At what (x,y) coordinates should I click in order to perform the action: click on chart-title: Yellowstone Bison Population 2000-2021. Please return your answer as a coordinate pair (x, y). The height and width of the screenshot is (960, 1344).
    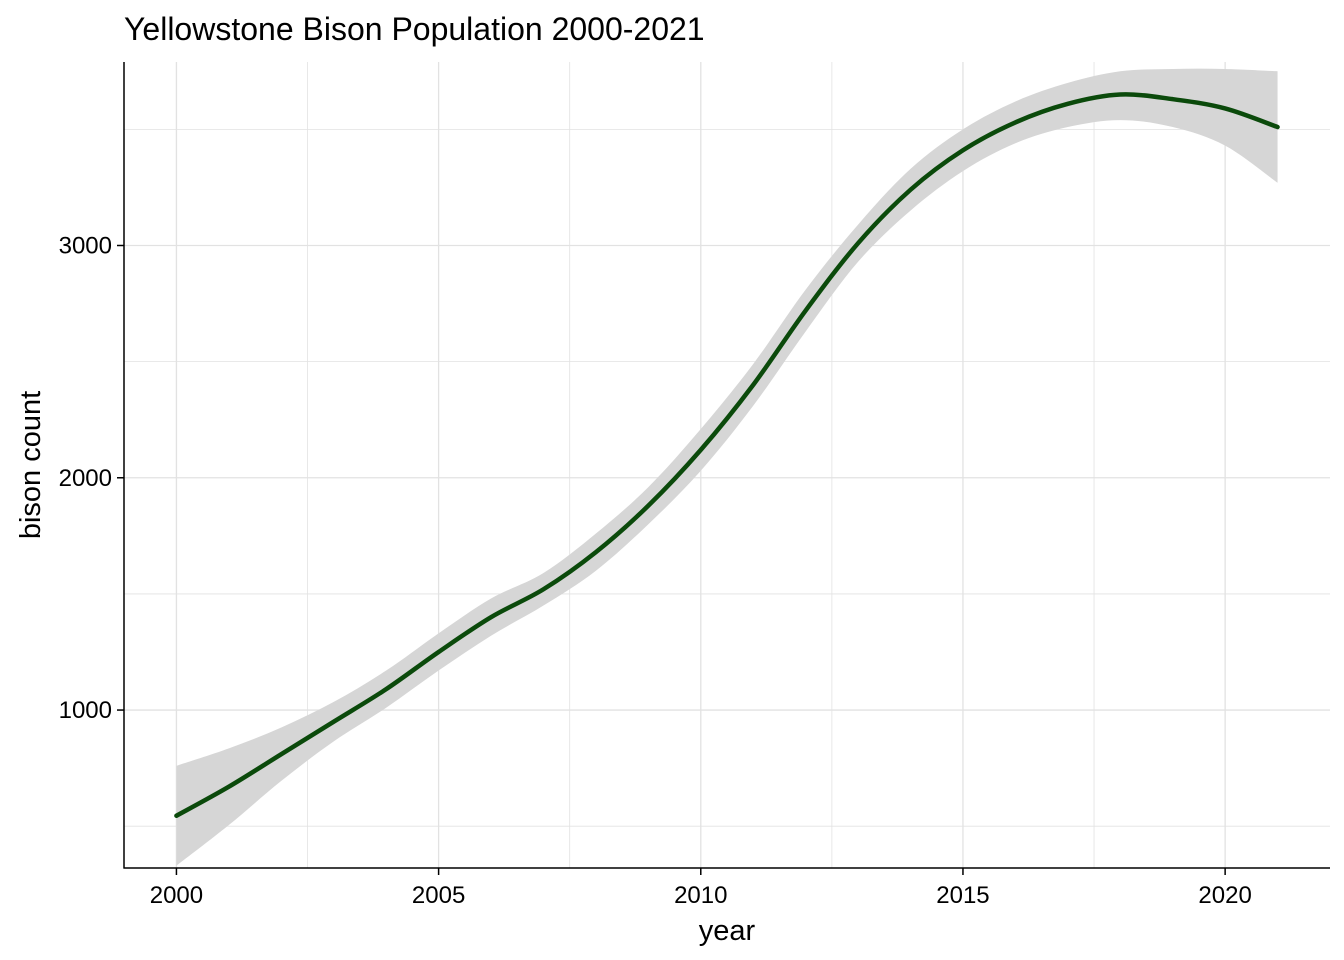
    Looking at the image, I should click on (414, 29).